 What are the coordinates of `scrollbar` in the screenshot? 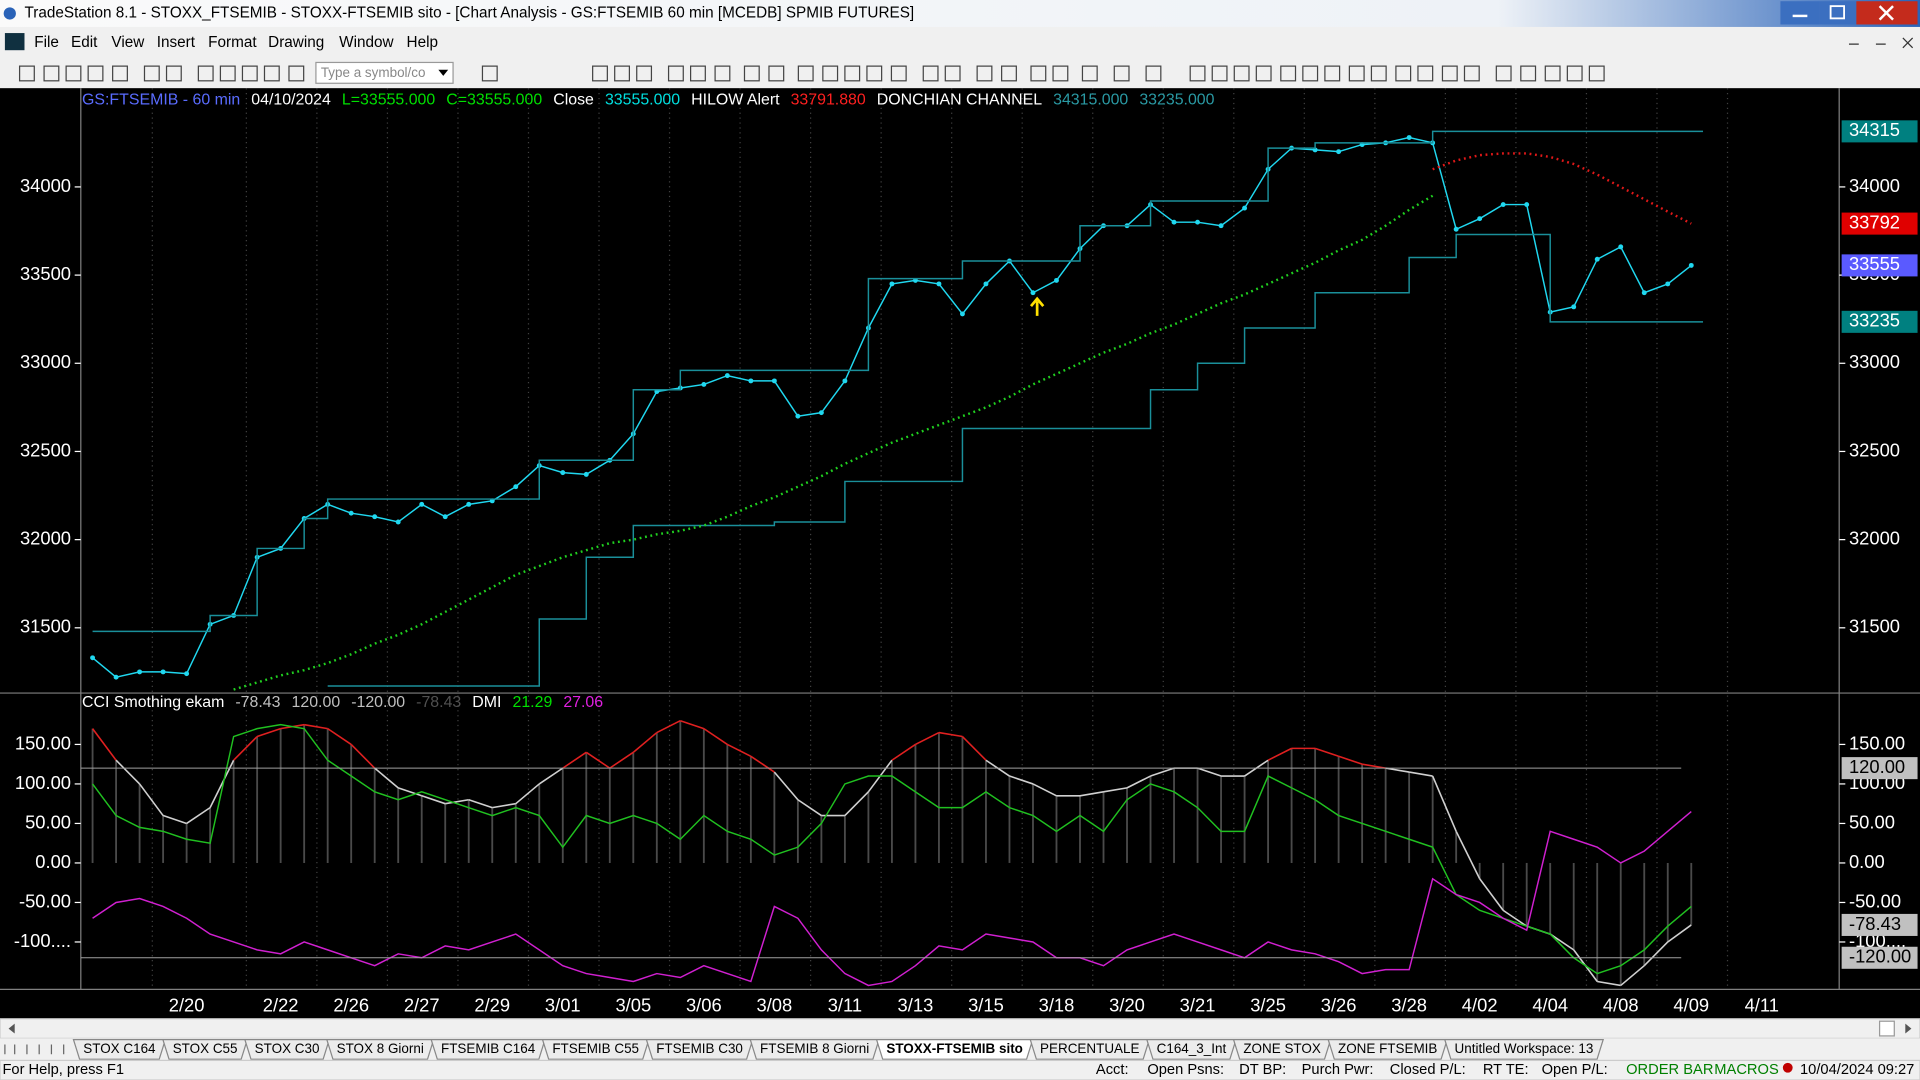 It's located at (960, 1028).